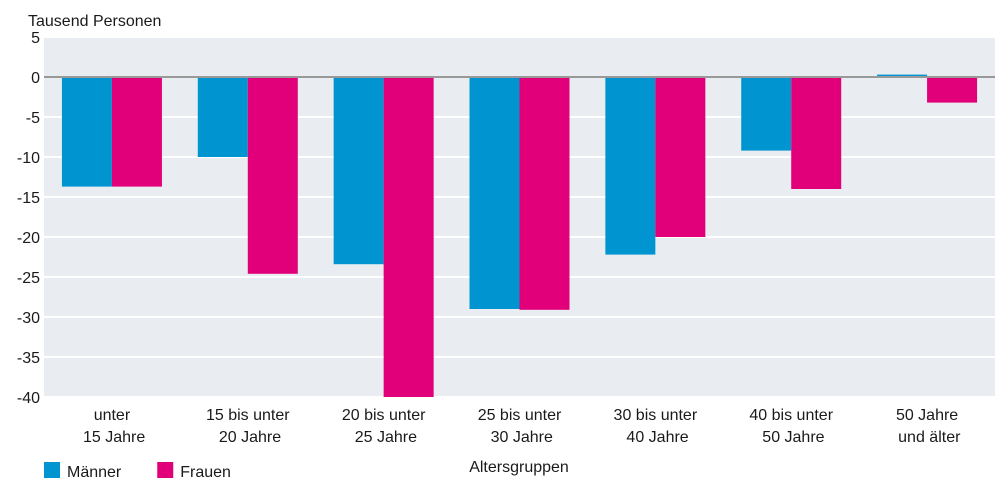 This screenshot has height=481, width=995. I want to click on y-tick-label: -35, so click(28, 358).